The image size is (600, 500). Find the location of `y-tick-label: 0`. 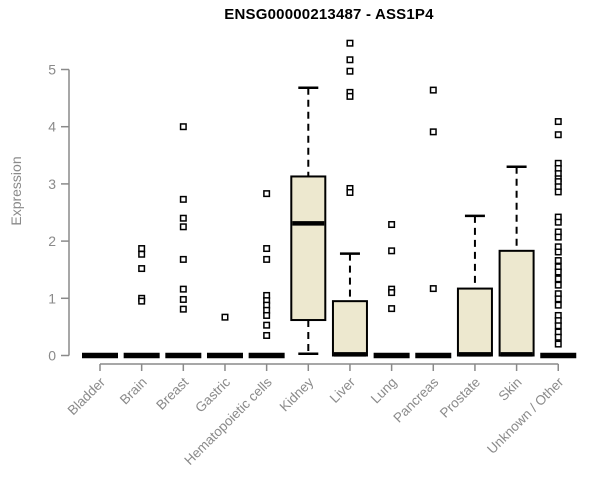

y-tick-label: 0 is located at coordinates (52, 356).